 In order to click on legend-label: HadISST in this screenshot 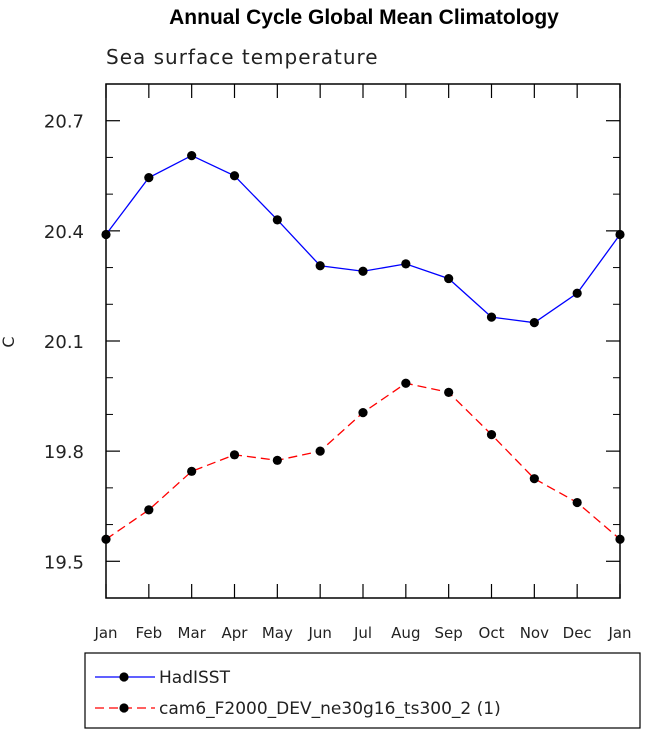, I will do `click(195, 678)`.